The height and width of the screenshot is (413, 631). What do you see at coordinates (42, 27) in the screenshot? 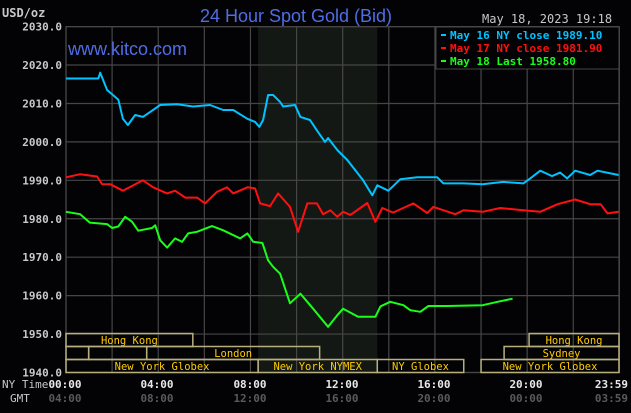
I see `y-tick-label: 2030.0` at bounding box center [42, 27].